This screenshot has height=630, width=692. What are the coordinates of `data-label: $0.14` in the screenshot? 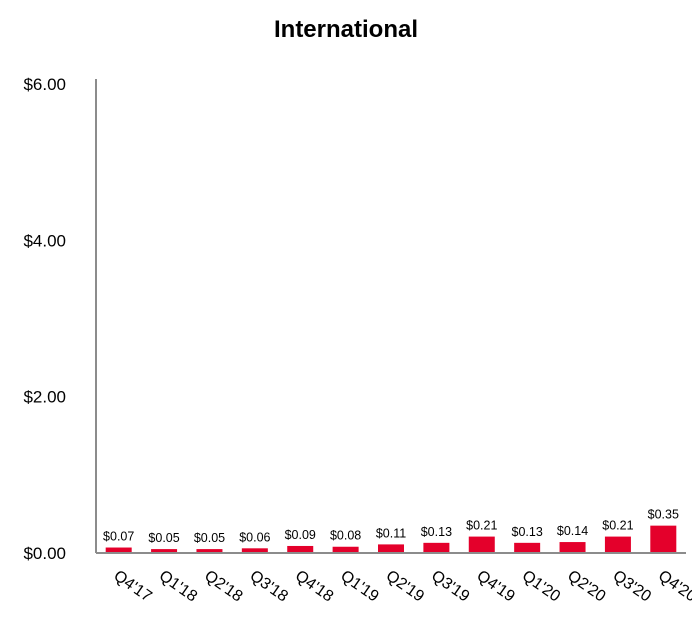 It's located at (572, 531).